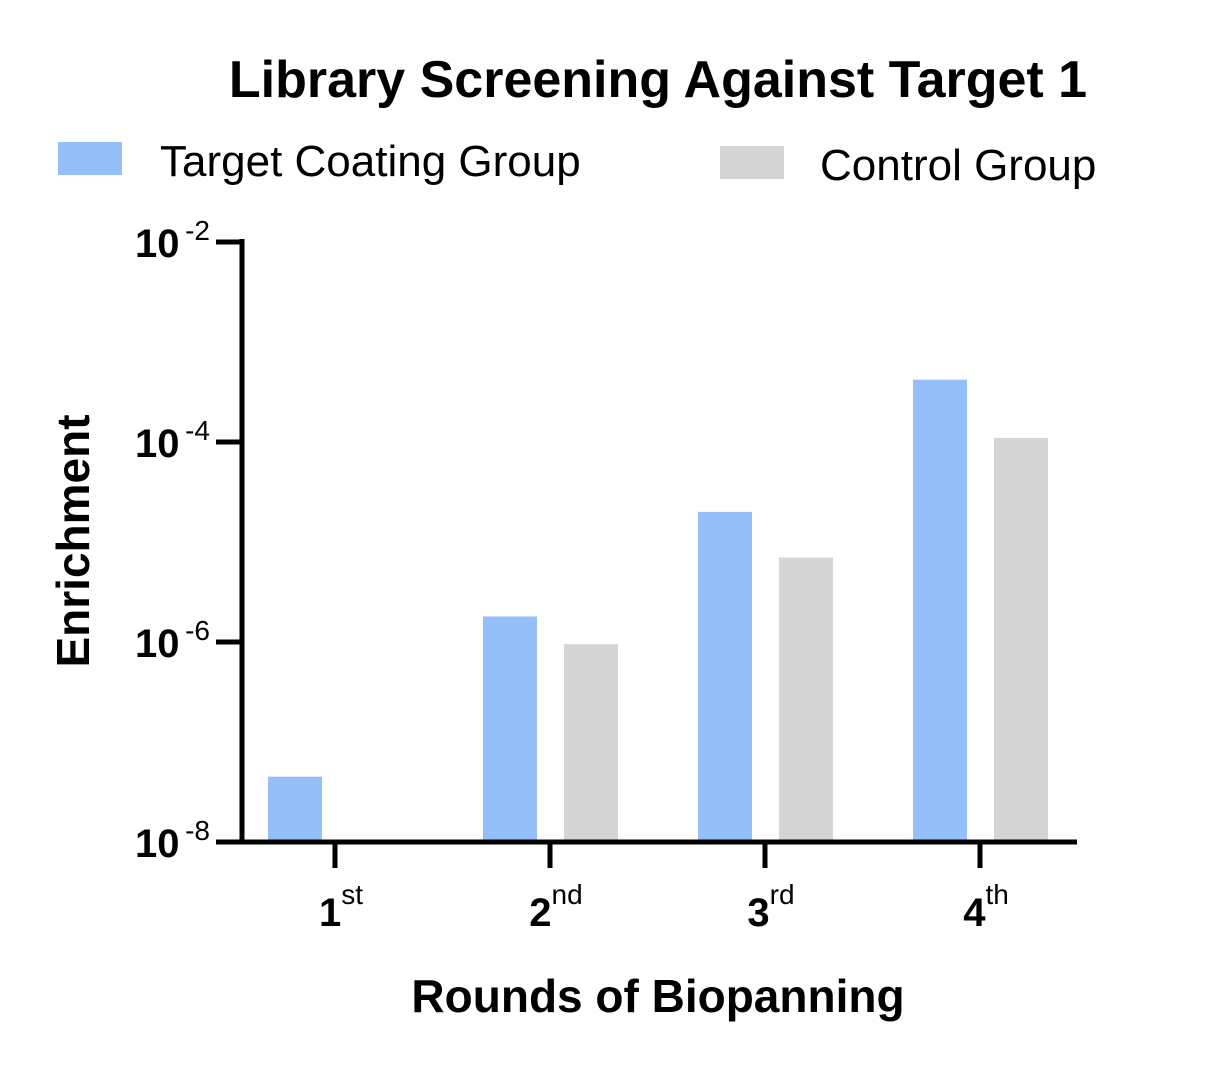  I want to click on y-tick-label: 10 -6, so click(172, 640).